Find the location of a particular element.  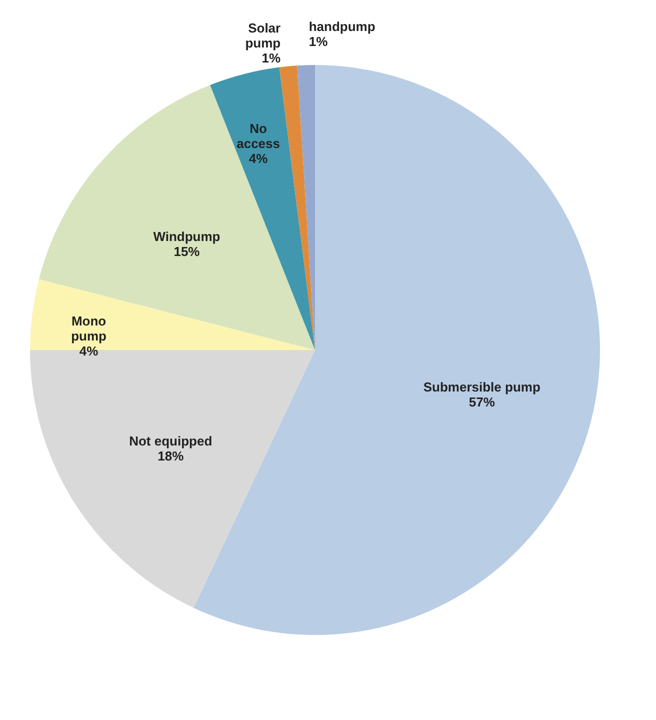

slice-label: No access is located at coordinates (258, 136).